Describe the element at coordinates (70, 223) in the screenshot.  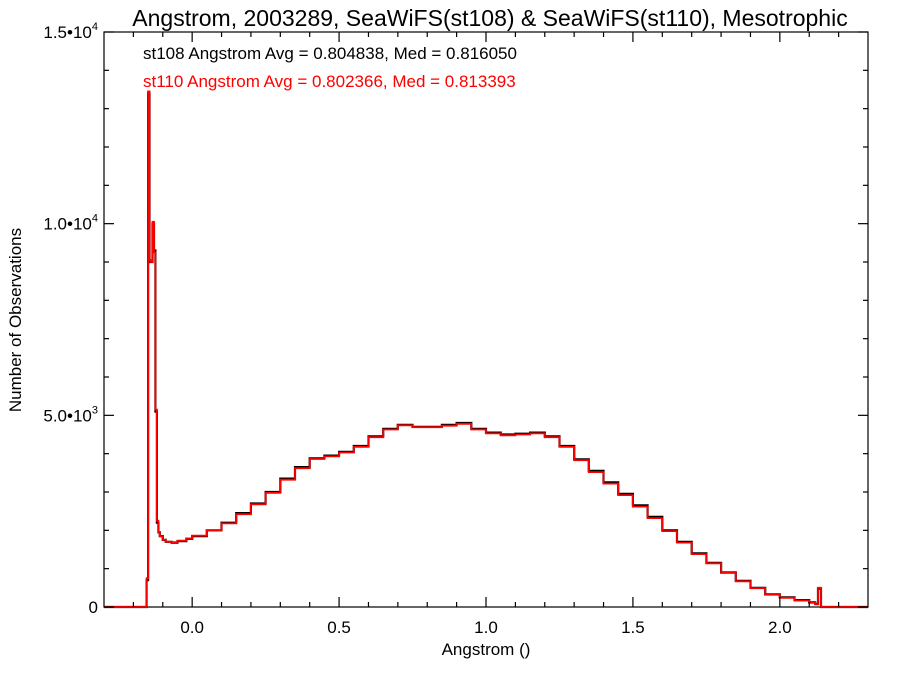
I see `y-tick-label: 1.0•104` at that location.